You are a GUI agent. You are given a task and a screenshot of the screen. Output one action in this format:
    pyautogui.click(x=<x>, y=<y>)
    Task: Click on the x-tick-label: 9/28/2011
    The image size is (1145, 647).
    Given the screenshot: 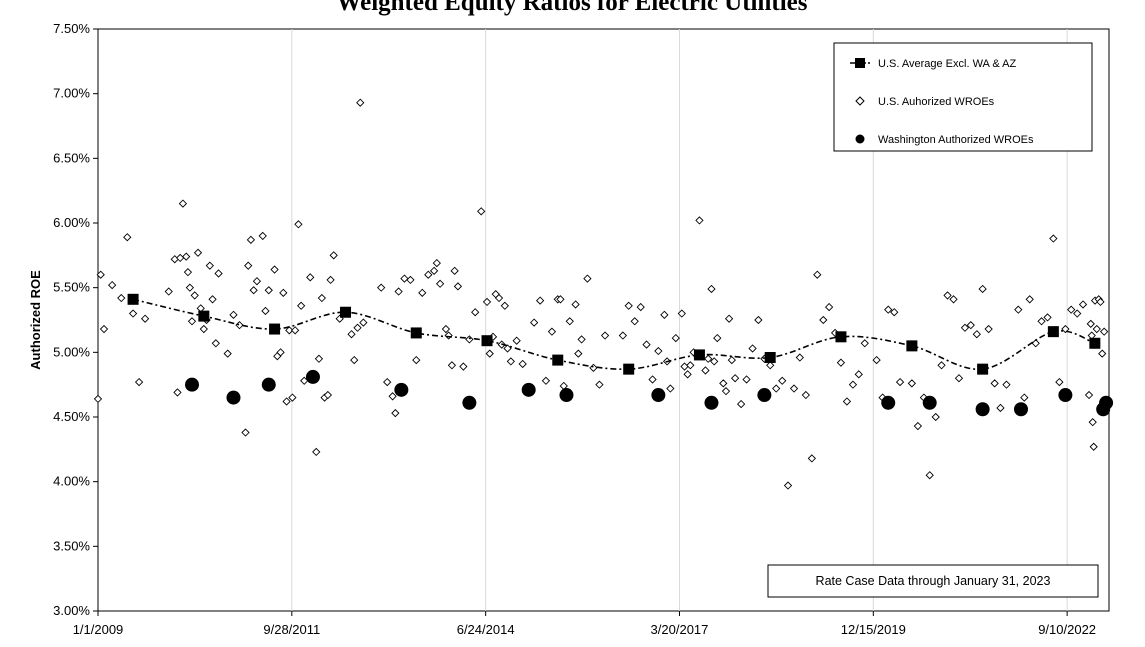 What is the action you would take?
    pyautogui.click(x=291, y=629)
    